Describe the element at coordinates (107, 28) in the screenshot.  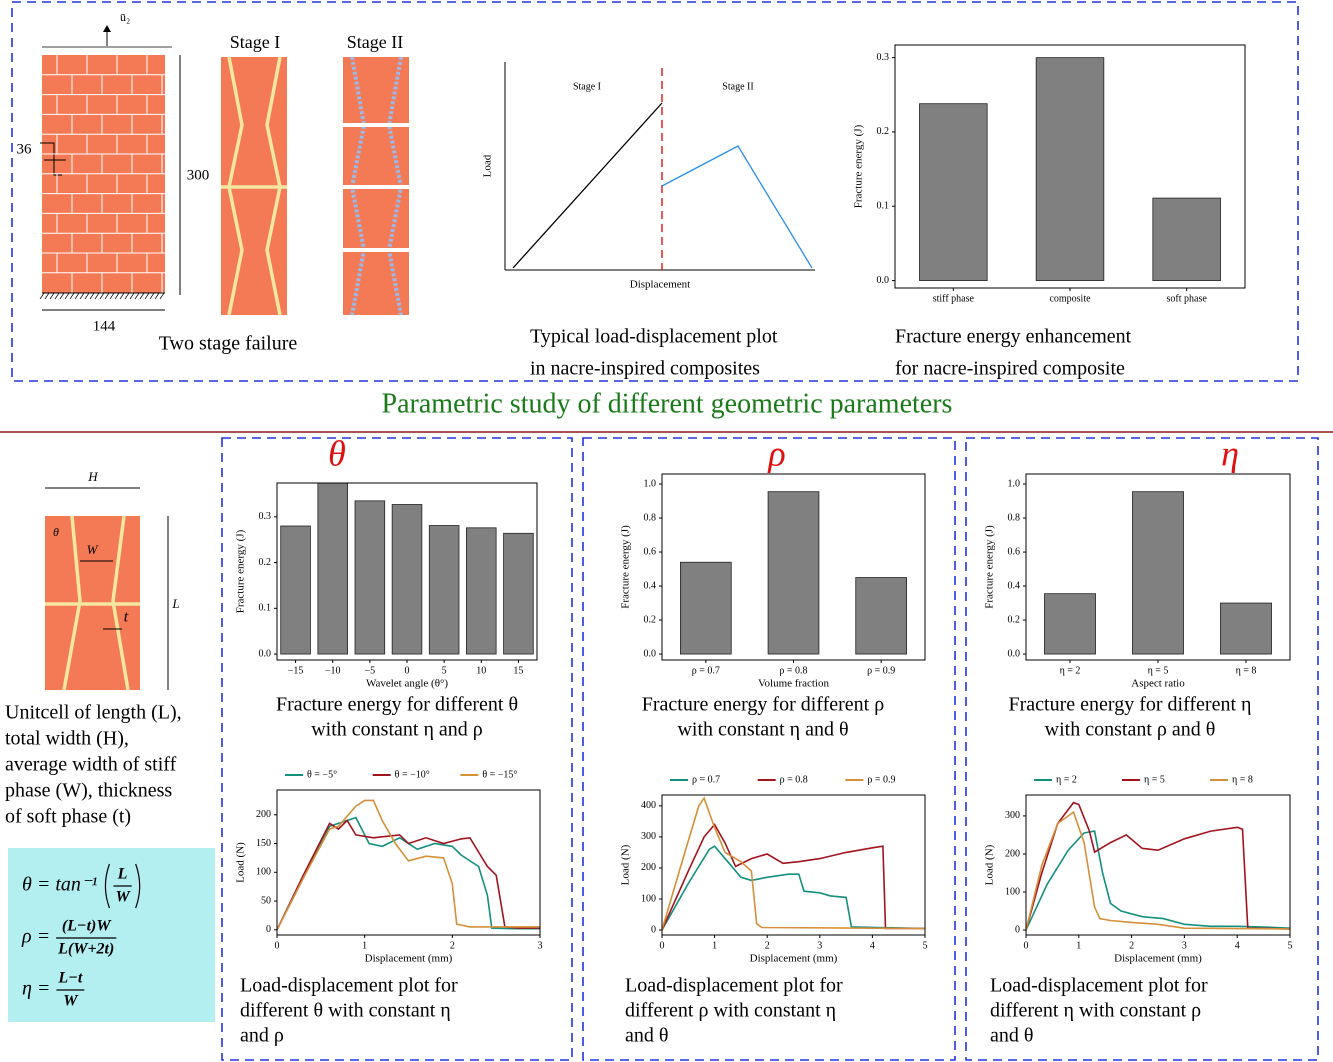
I see `arrow-head` at that location.